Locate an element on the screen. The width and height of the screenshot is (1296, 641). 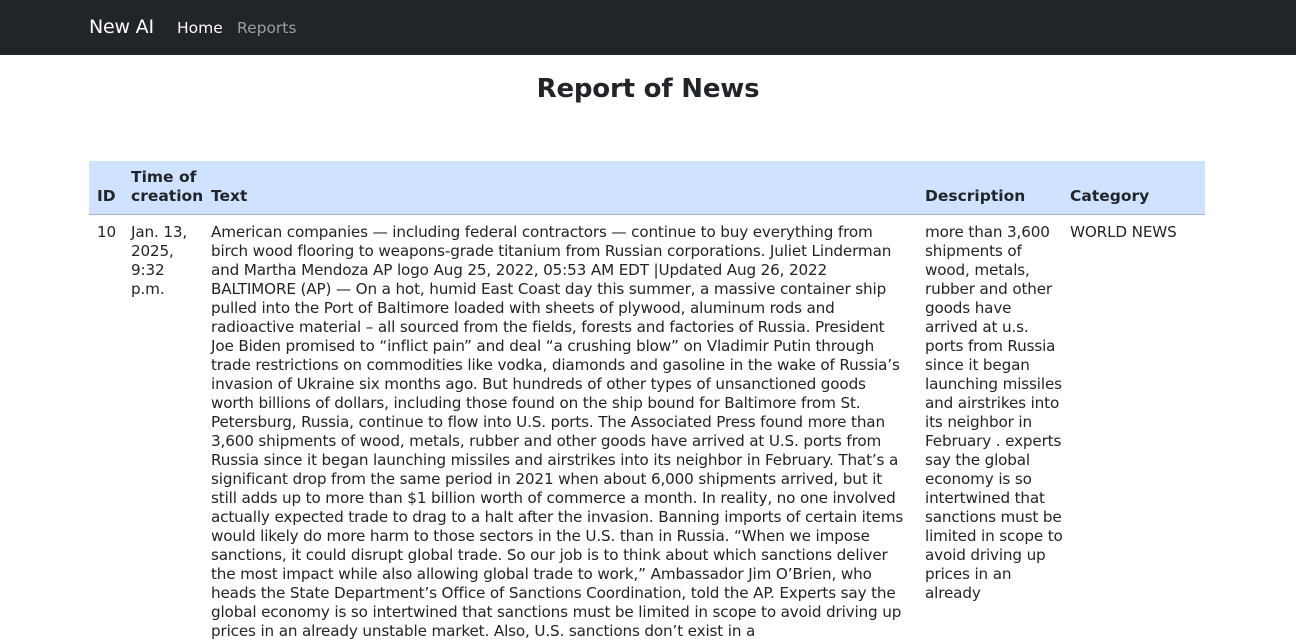
nav-link-home: Home is located at coordinates (200, 28).